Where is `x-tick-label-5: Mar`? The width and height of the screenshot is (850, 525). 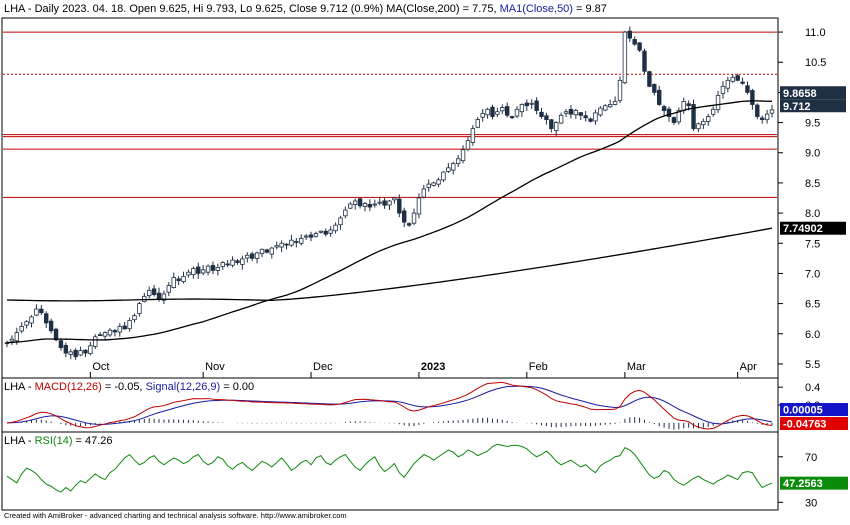 x-tick-label-5: Mar is located at coordinates (636, 367).